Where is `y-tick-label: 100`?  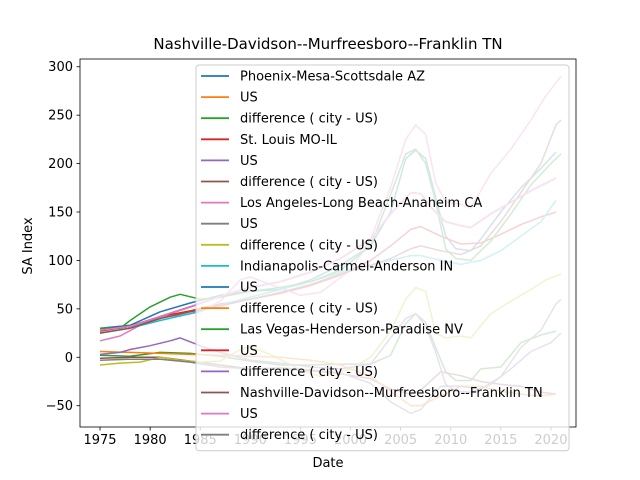
y-tick-label: 100 is located at coordinates (60, 261).